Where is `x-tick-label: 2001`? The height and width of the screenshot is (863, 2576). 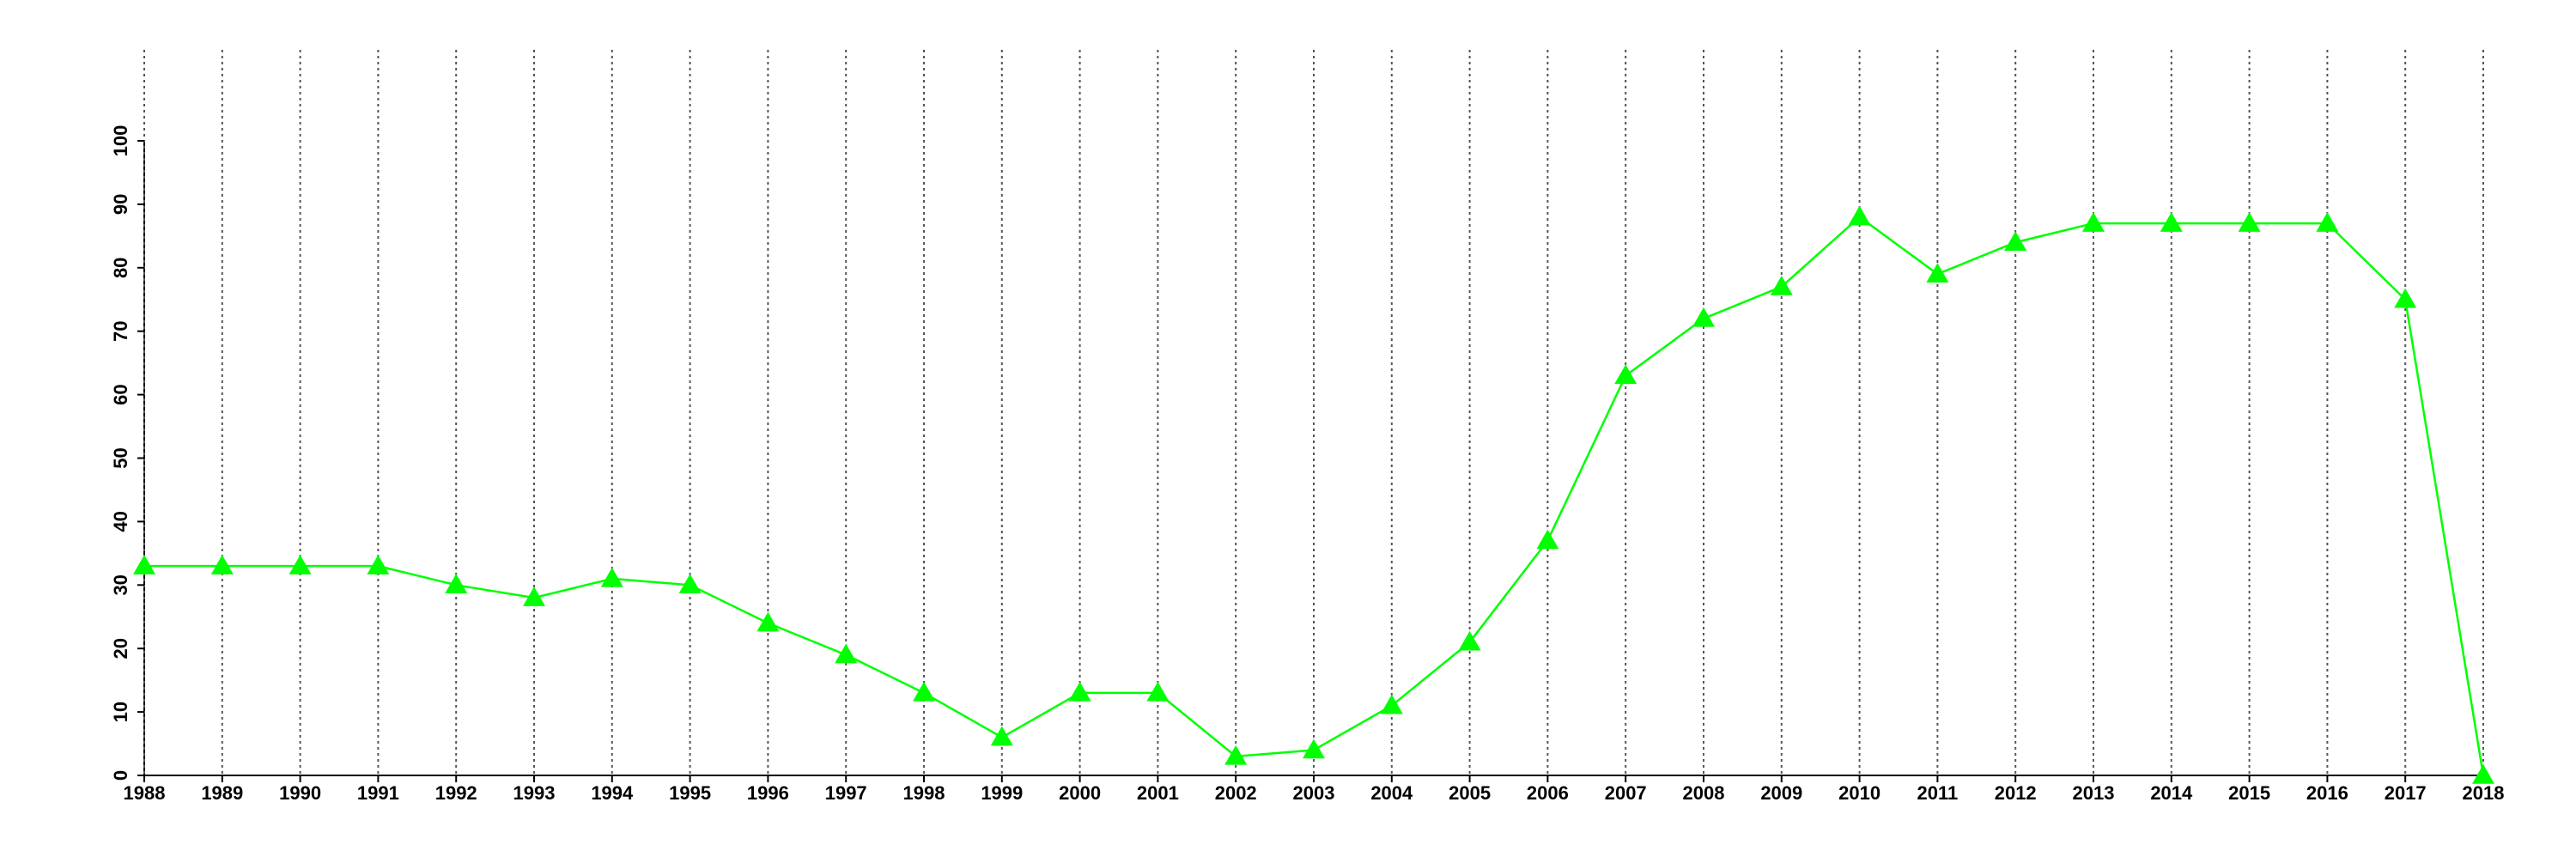
x-tick-label: 2001 is located at coordinates (1158, 793).